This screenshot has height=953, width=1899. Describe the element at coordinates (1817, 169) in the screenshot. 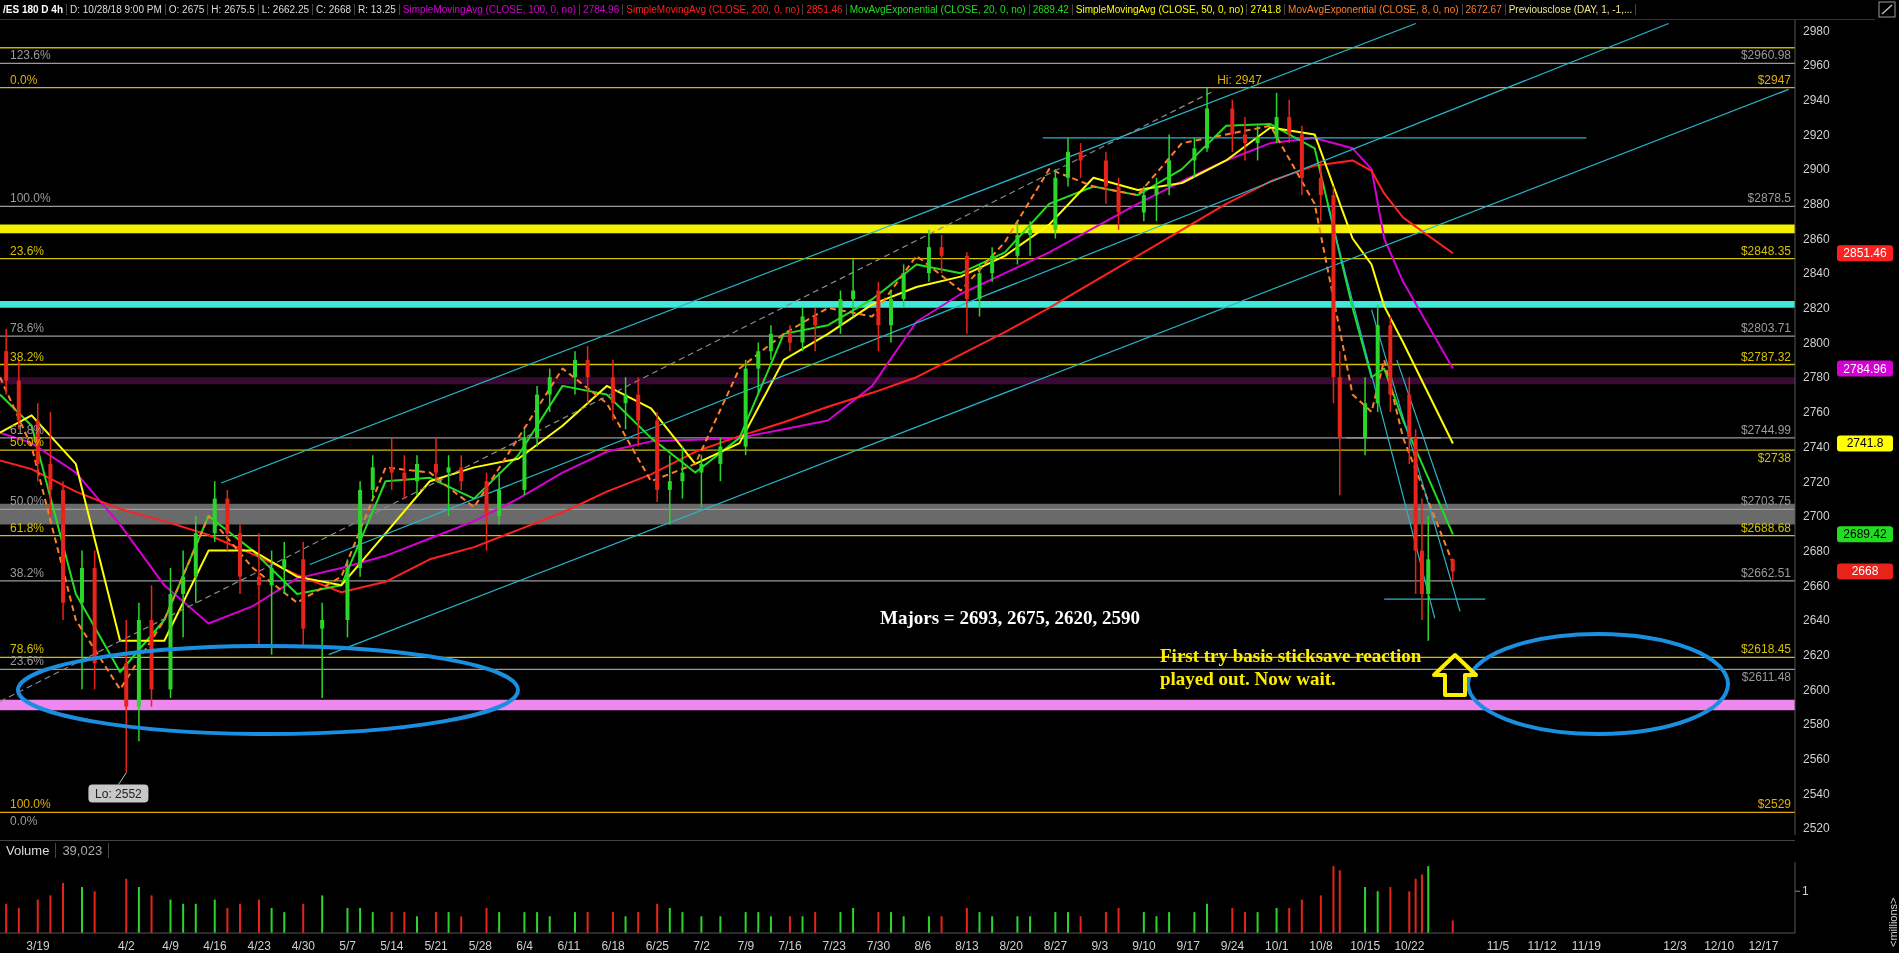

I see `y-tick-label: 2900` at that location.